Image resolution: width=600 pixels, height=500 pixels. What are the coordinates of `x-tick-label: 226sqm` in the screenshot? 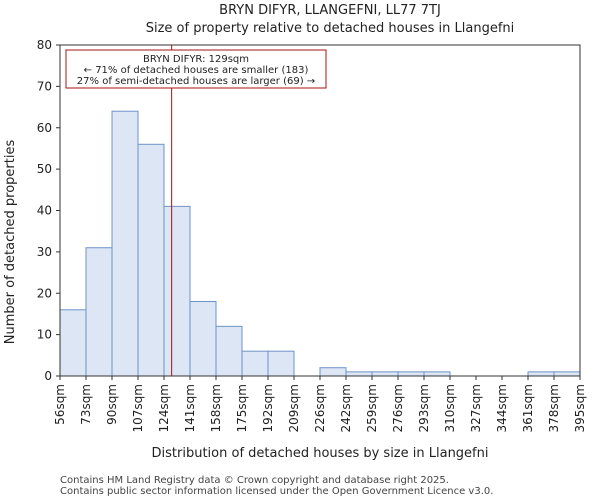 It's located at (320, 408).